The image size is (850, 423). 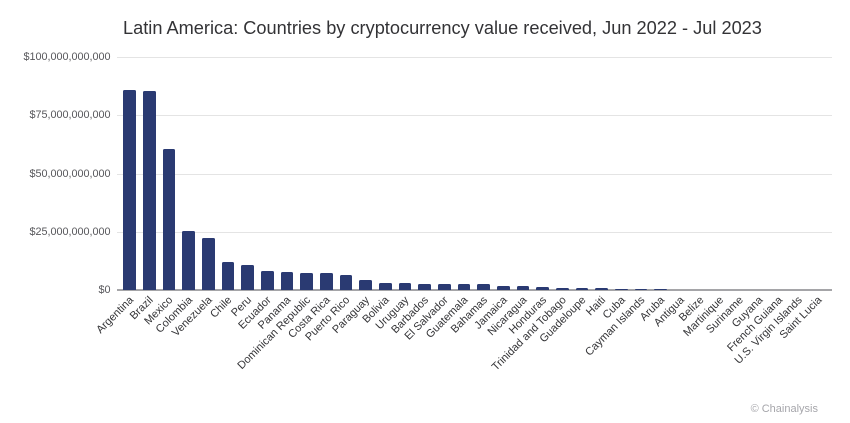 I want to click on svg-text: Chile, so click(x=221, y=307).